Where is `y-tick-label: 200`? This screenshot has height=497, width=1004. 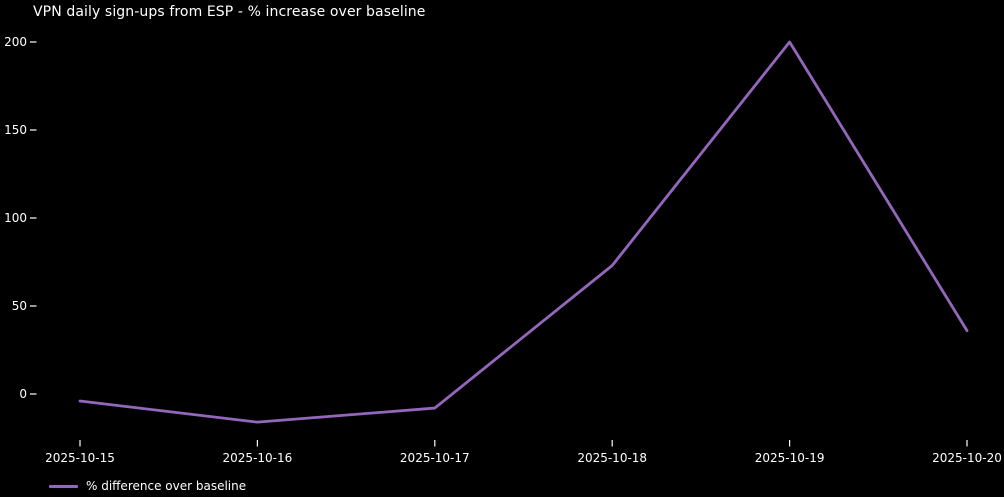
y-tick-label: 200 is located at coordinates (15, 42).